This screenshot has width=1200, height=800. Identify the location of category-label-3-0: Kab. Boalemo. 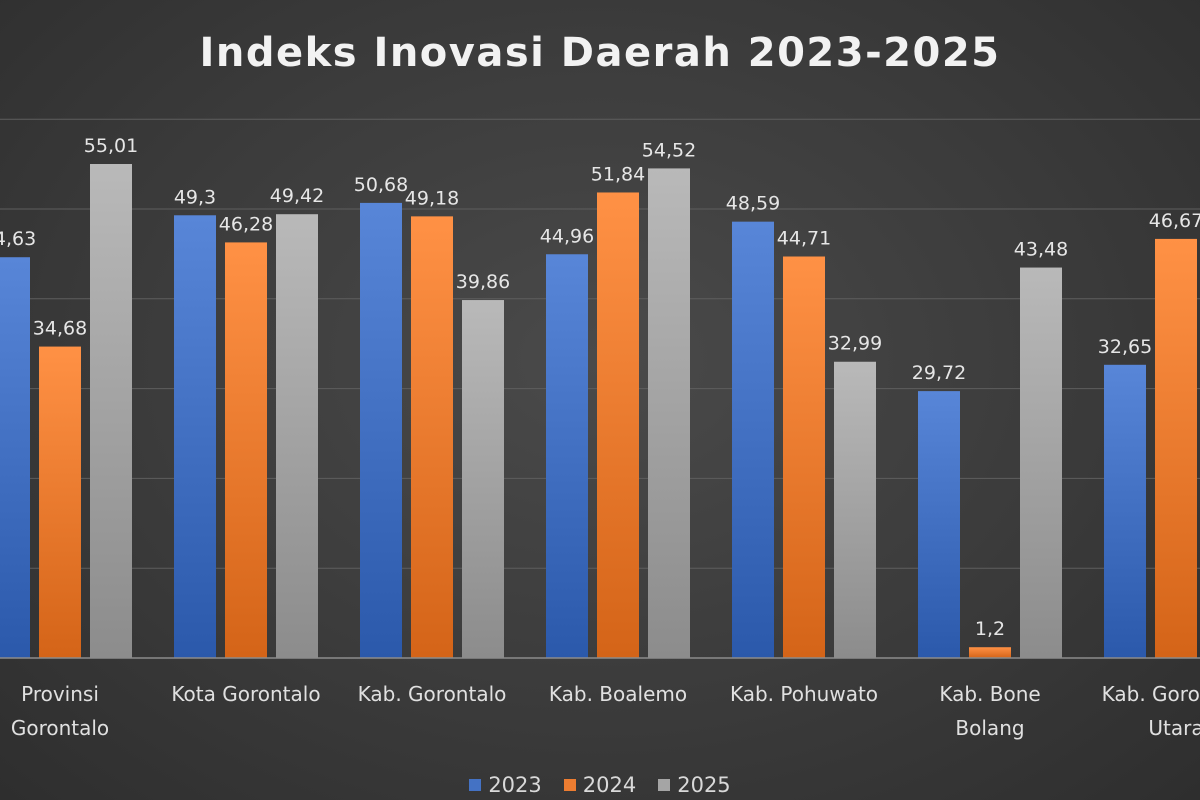
(618, 694).